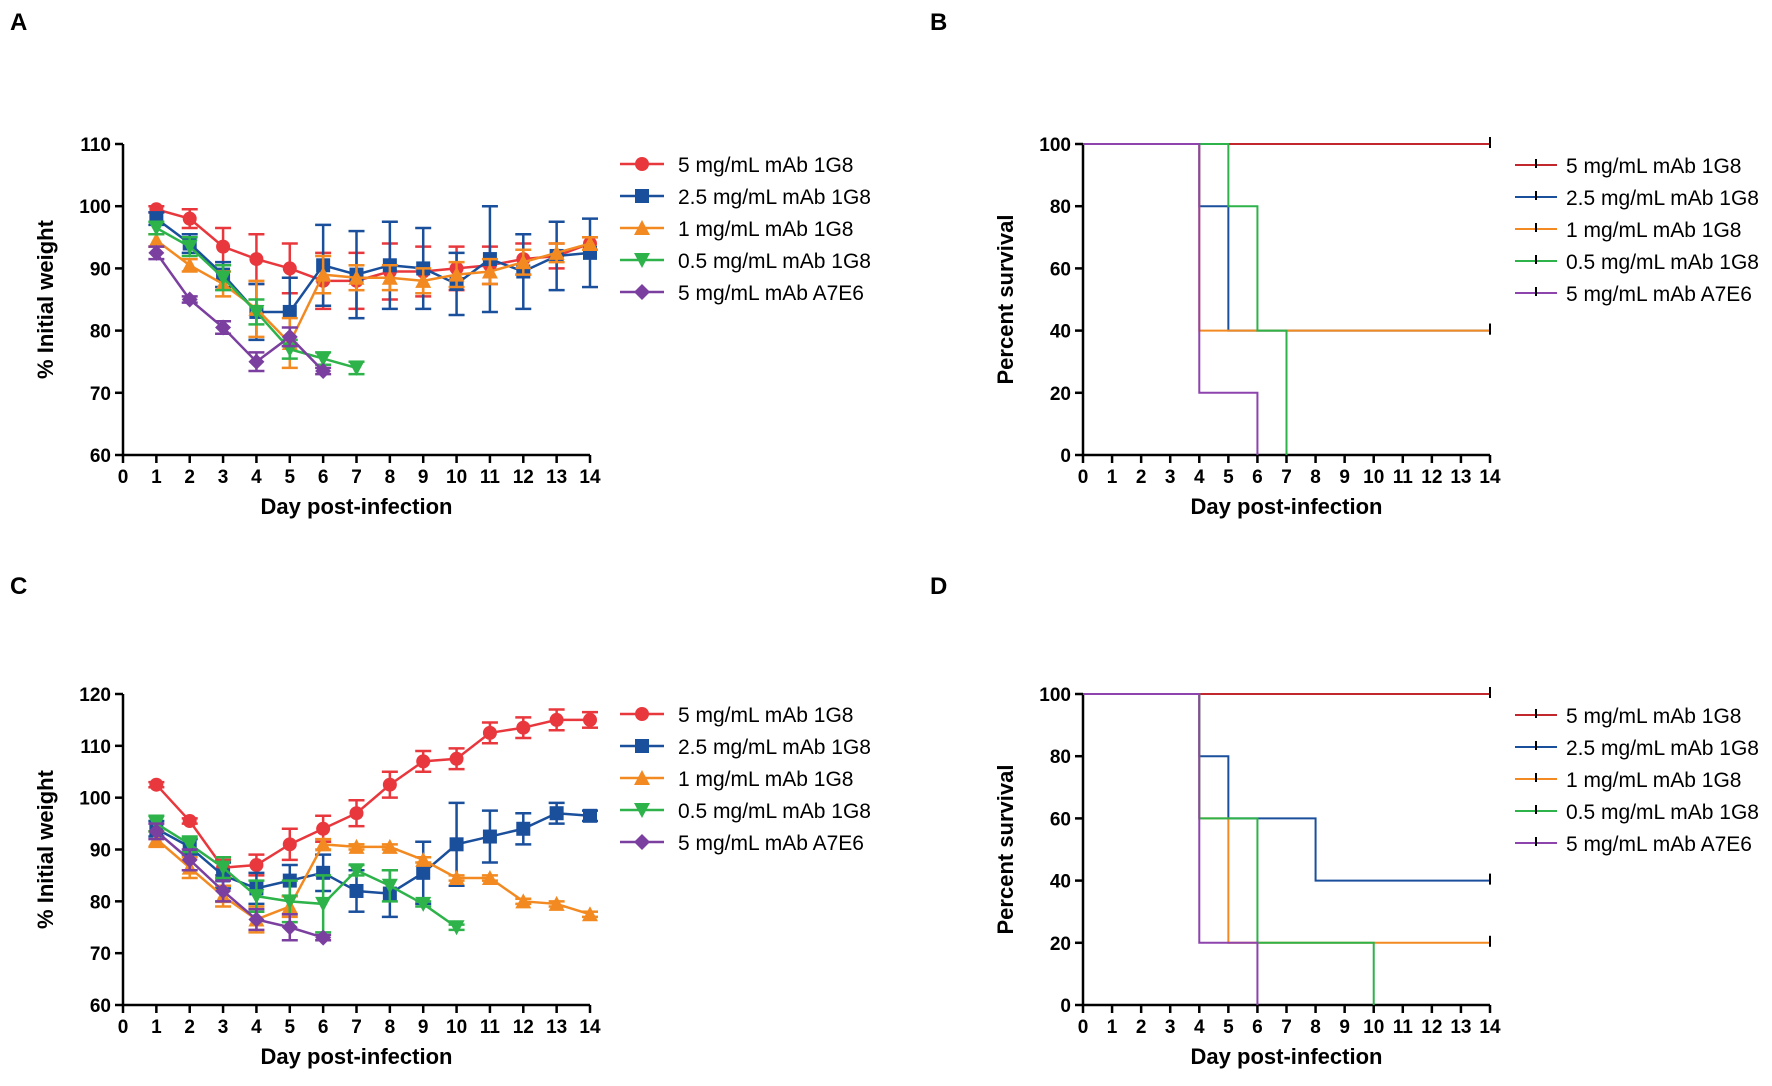 The height and width of the screenshot is (1086, 1772). What do you see at coordinates (774, 197) in the screenshot?
I see `chart-a-legend-label-1: 2.5 mg/mL mAb 1G8` at bounding box center [774, 197].